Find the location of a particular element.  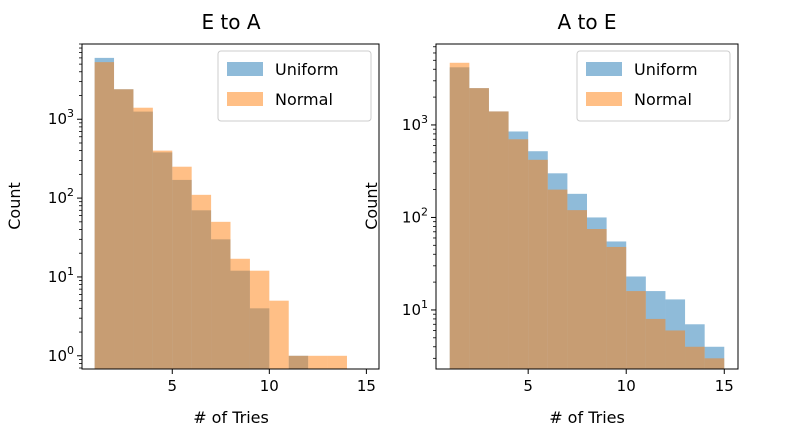

chart-title: A to E is located at coordinates (586, 22).